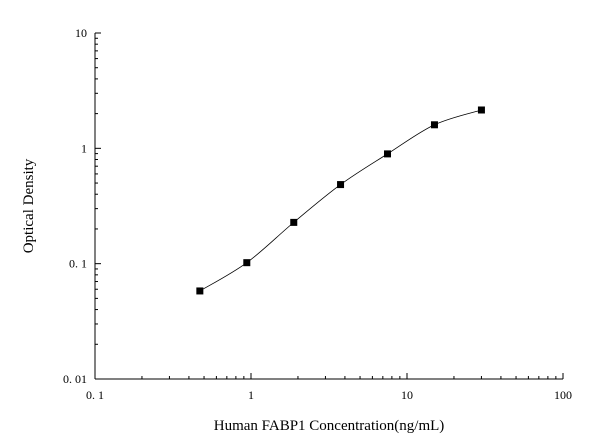 This screenshot has width=600, height=444. What do you see at coordinates (407, 395) in the screenshot?
I see `x-tick-label: 10` at bounding box center [407, 395].